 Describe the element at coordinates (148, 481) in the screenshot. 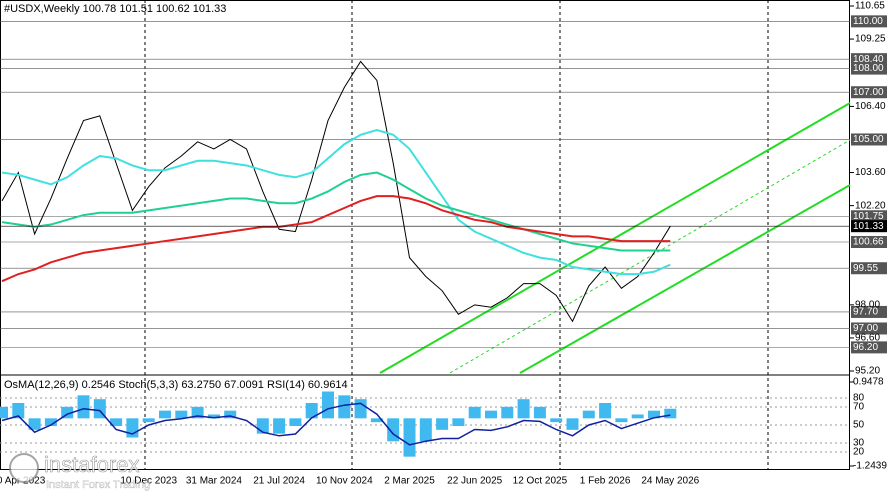

I see `x-tick-label: 10 Dec 2023` at that location.